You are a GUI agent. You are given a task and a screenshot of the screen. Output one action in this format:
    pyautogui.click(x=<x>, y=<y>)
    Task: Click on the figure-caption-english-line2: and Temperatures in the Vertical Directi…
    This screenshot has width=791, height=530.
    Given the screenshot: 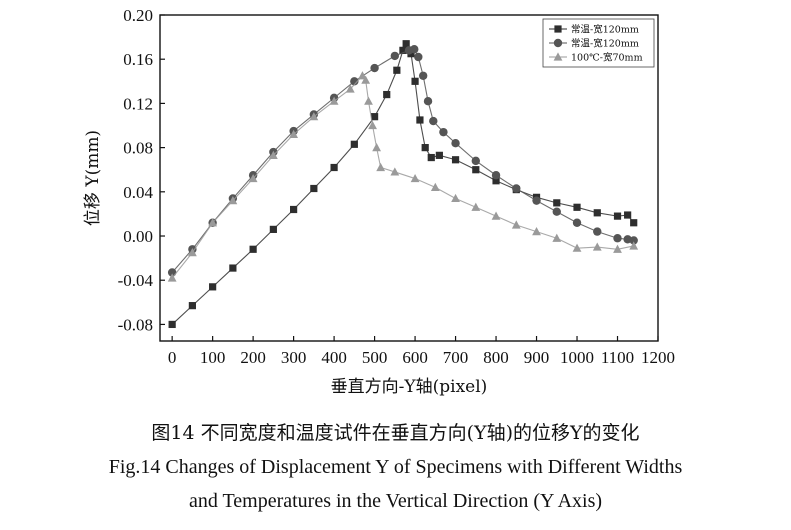 What is the action you would take?
    pyautogui.click(x=395, y=501)
    